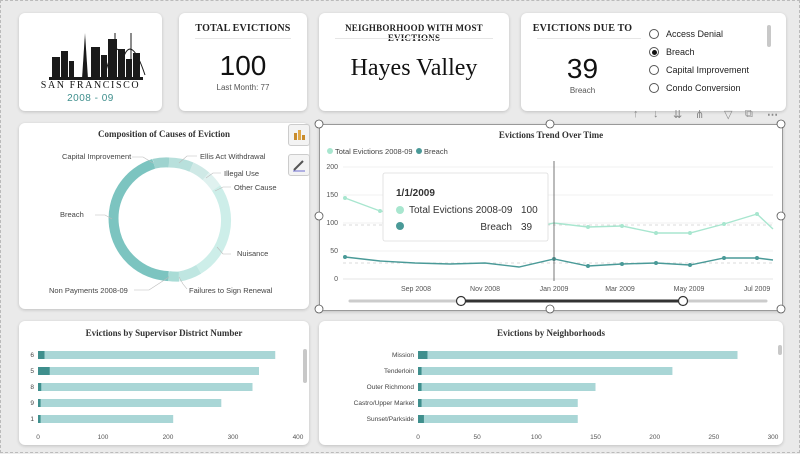 This screenshot has width=800, height=454. What do you see at coordinates (700, 115) in the screenshot?
I see `hierarchy-icon: ⋔` at bounding box center [700, 115].